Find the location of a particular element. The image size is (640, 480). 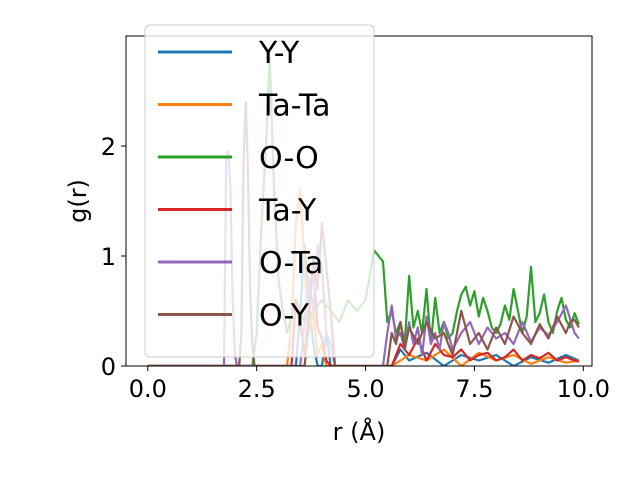

y-axis-label: g(r) is located at coordinates (78, 201).